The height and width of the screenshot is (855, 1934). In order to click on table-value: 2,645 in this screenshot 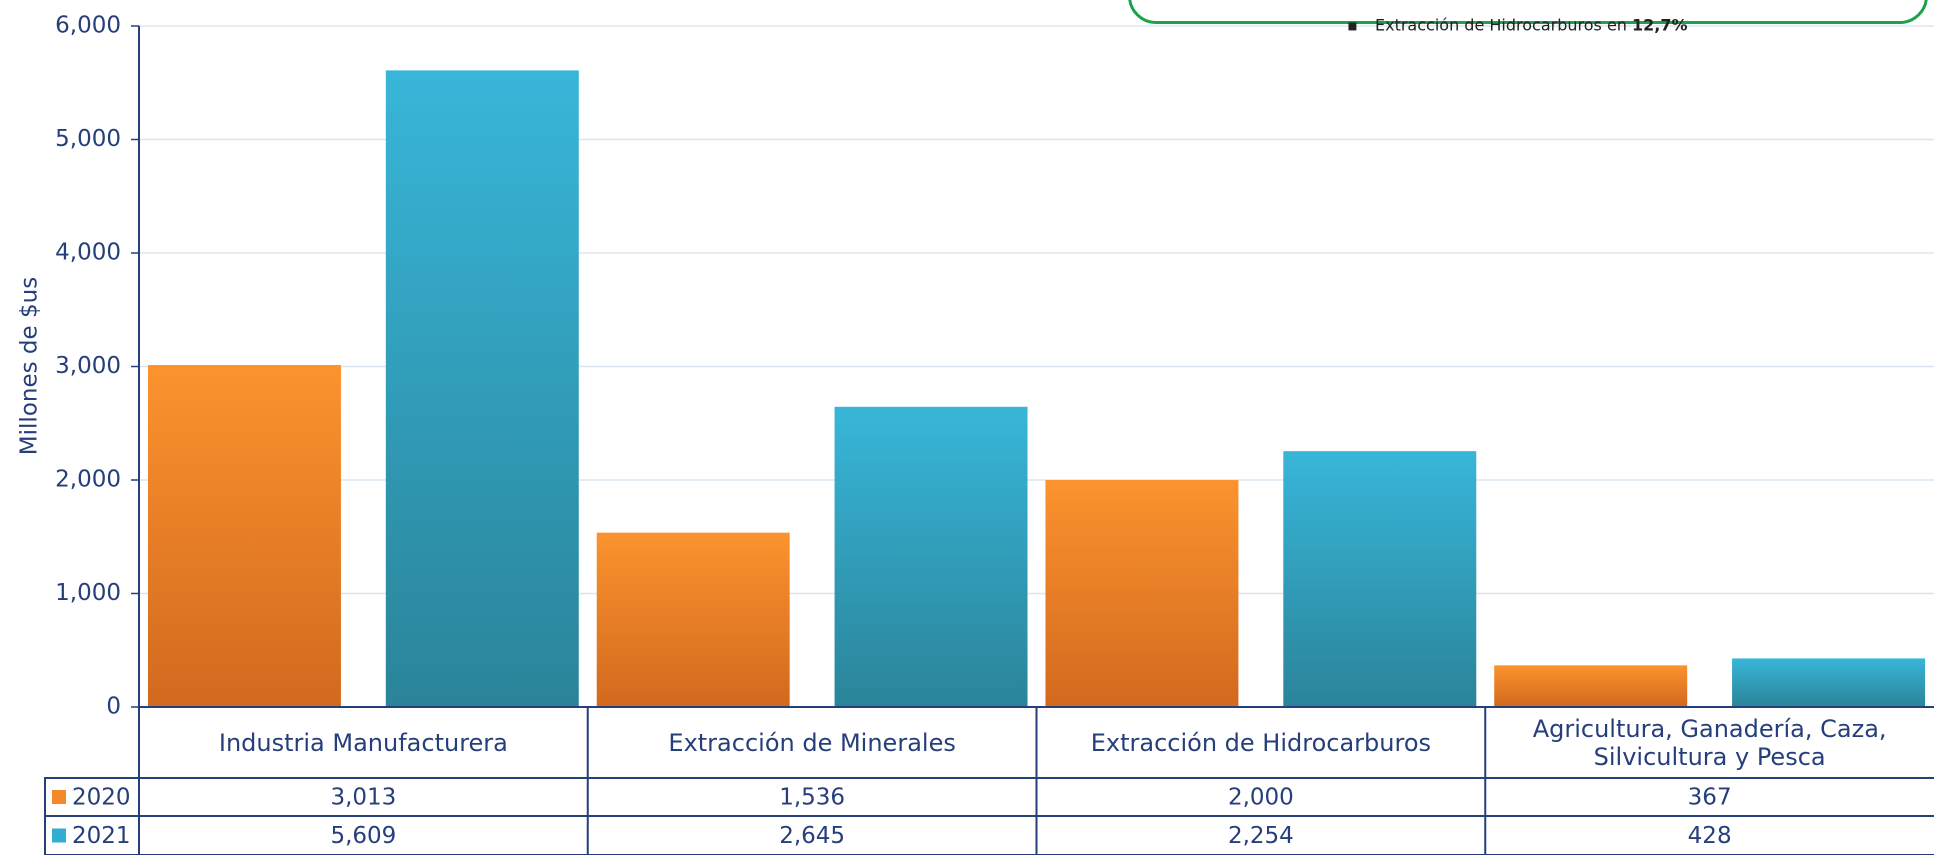, I will do `click(812, 836)`.